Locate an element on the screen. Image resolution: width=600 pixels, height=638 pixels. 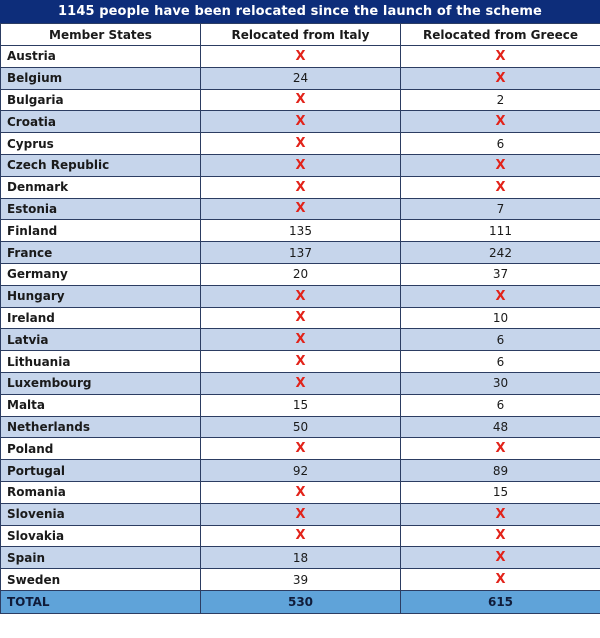
relocated-italy-value: 20 is located at coordinates (300, 274).